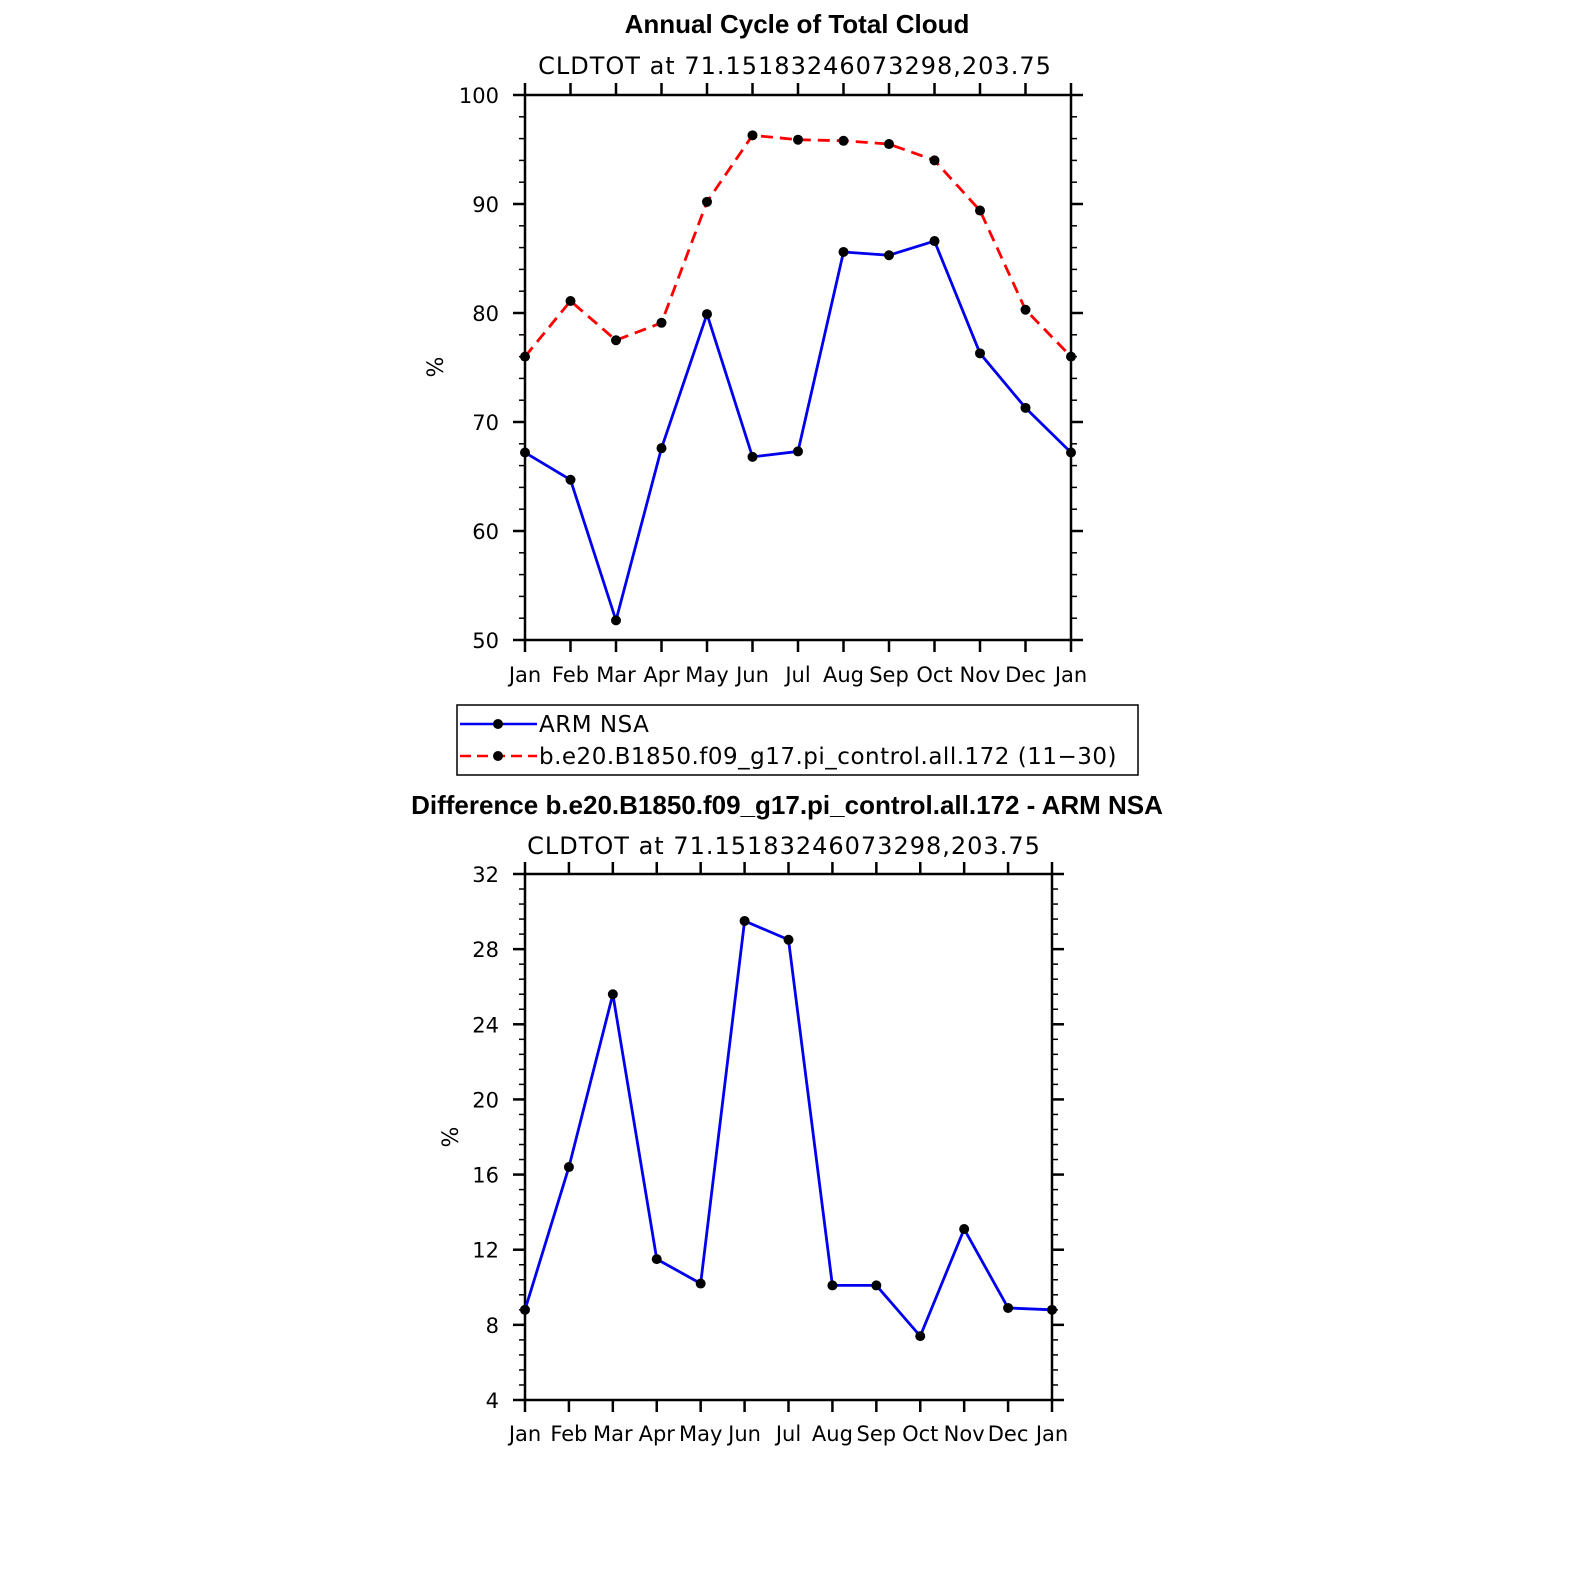 The height and width of the screenshot is (1574, 1574). What do you see at coordinates (797, 24) in the screenshot?
I see `chart-title: Annual Cycle of Total Cloud` at bounding box center [797, 24].